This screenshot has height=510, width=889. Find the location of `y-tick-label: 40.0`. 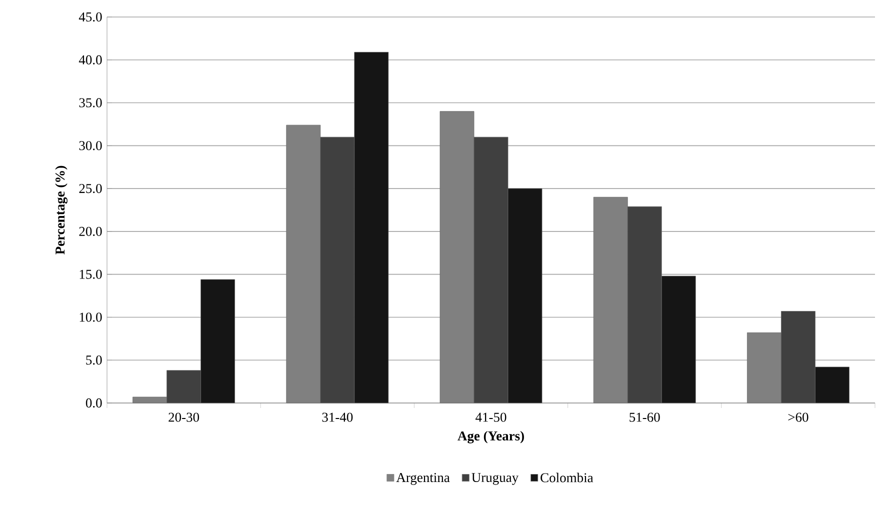

y-tick-label: 40.0 is located at coordinates (90, 59).